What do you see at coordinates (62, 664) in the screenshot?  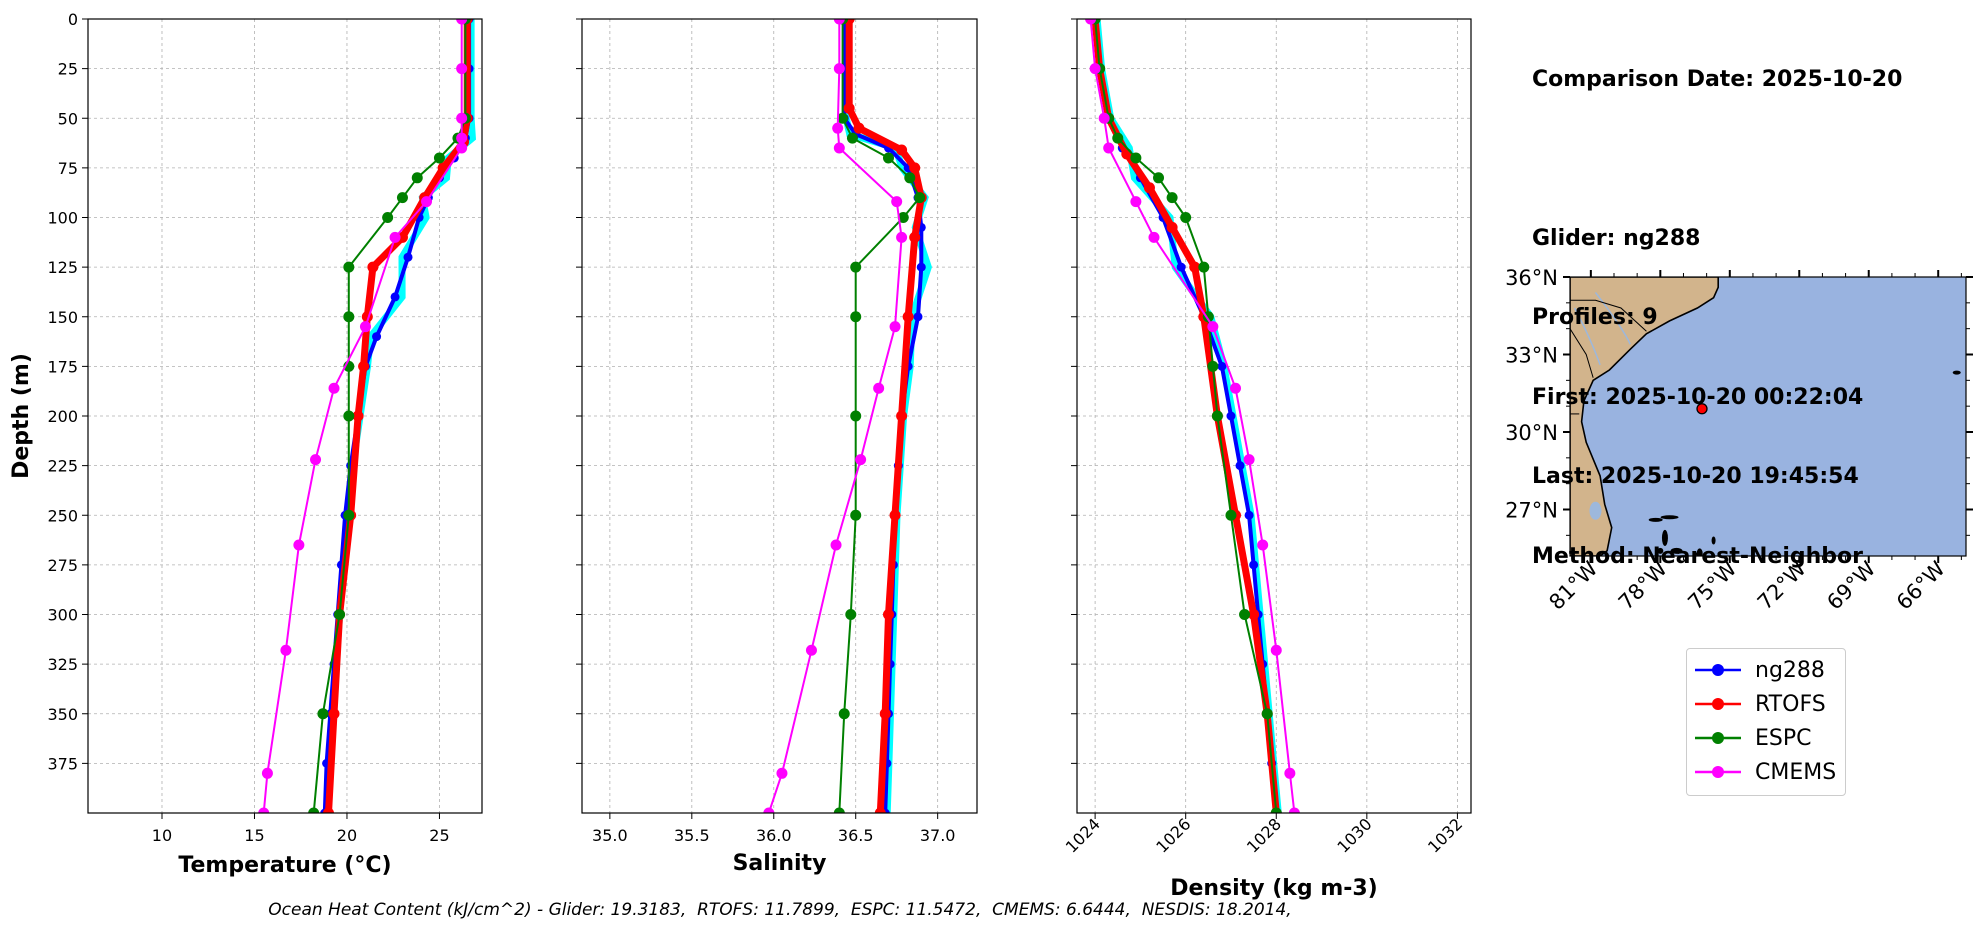 I see `y-tick-label: 325` at bounding box center [62, 664].